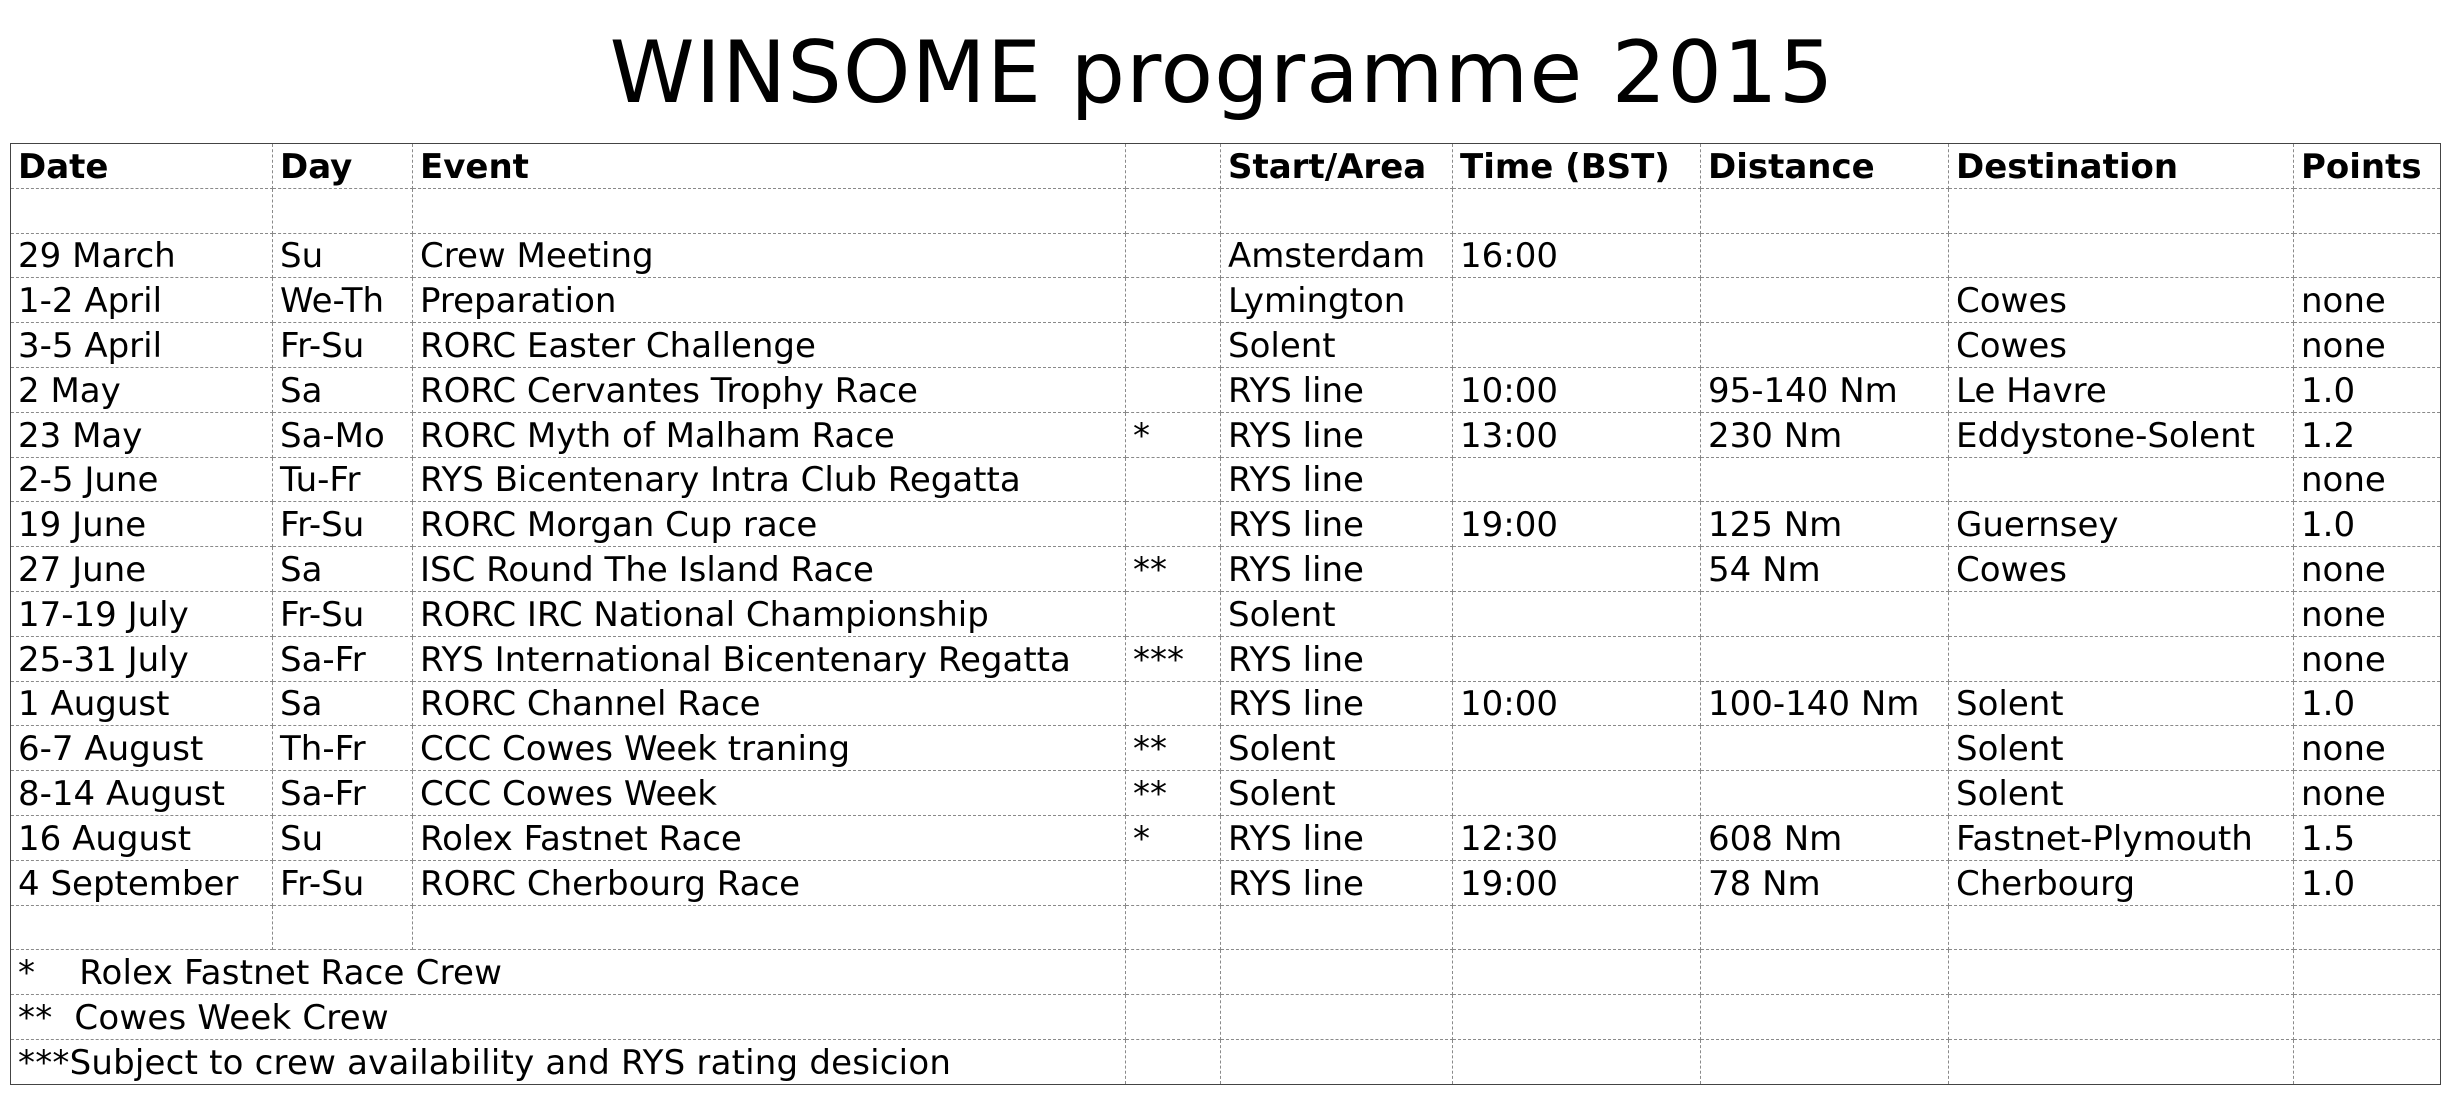 This screenshot has width=2444, height=1118. Describe the element at coordinates (769, 166) in the screenshot. I see `header-event: Event` at that location.